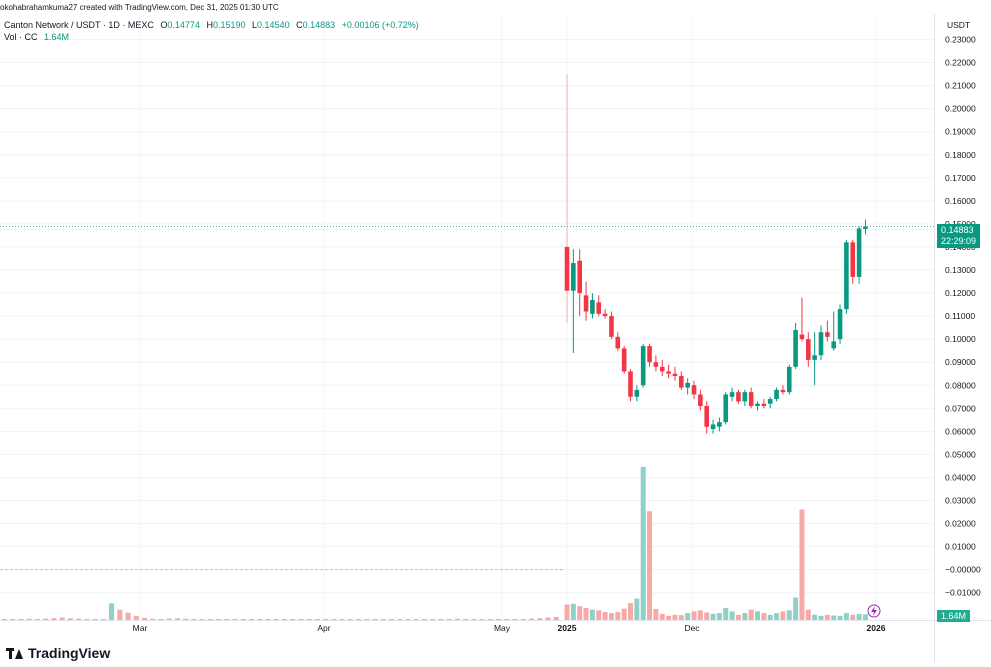 Image resolution: width=991 pixels, height=667 pixels. I want to click on low-value: 0.14540, so click(273, 25).